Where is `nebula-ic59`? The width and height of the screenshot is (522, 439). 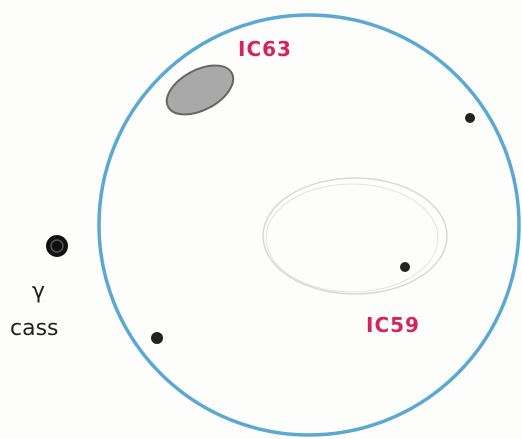
nebula-ic59 is located at coordinates (355, 236).